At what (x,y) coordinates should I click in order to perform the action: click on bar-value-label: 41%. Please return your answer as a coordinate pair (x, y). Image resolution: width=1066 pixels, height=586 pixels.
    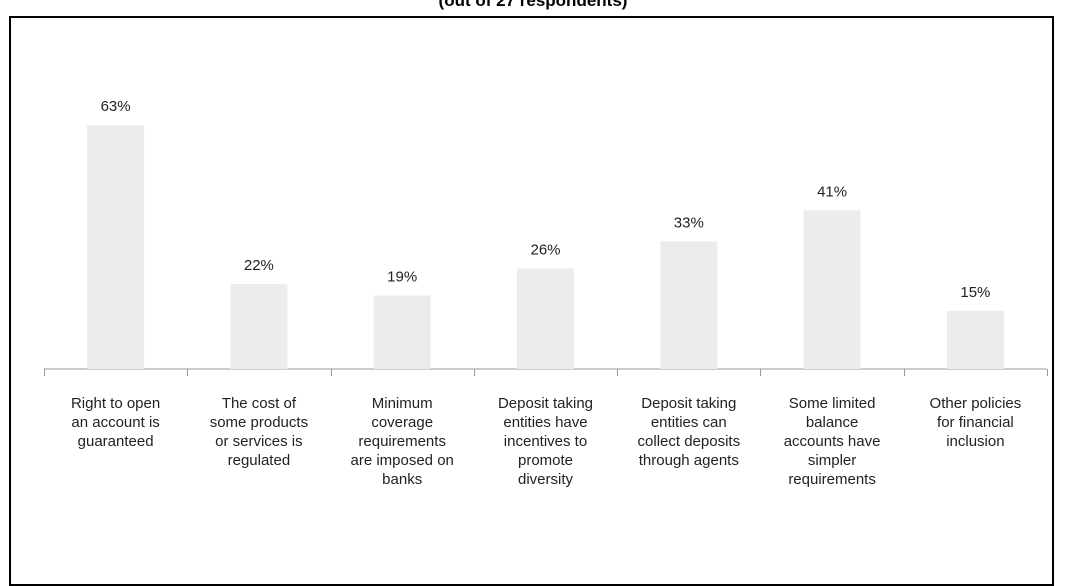
    Looking at the image, I should click on (832, 191).